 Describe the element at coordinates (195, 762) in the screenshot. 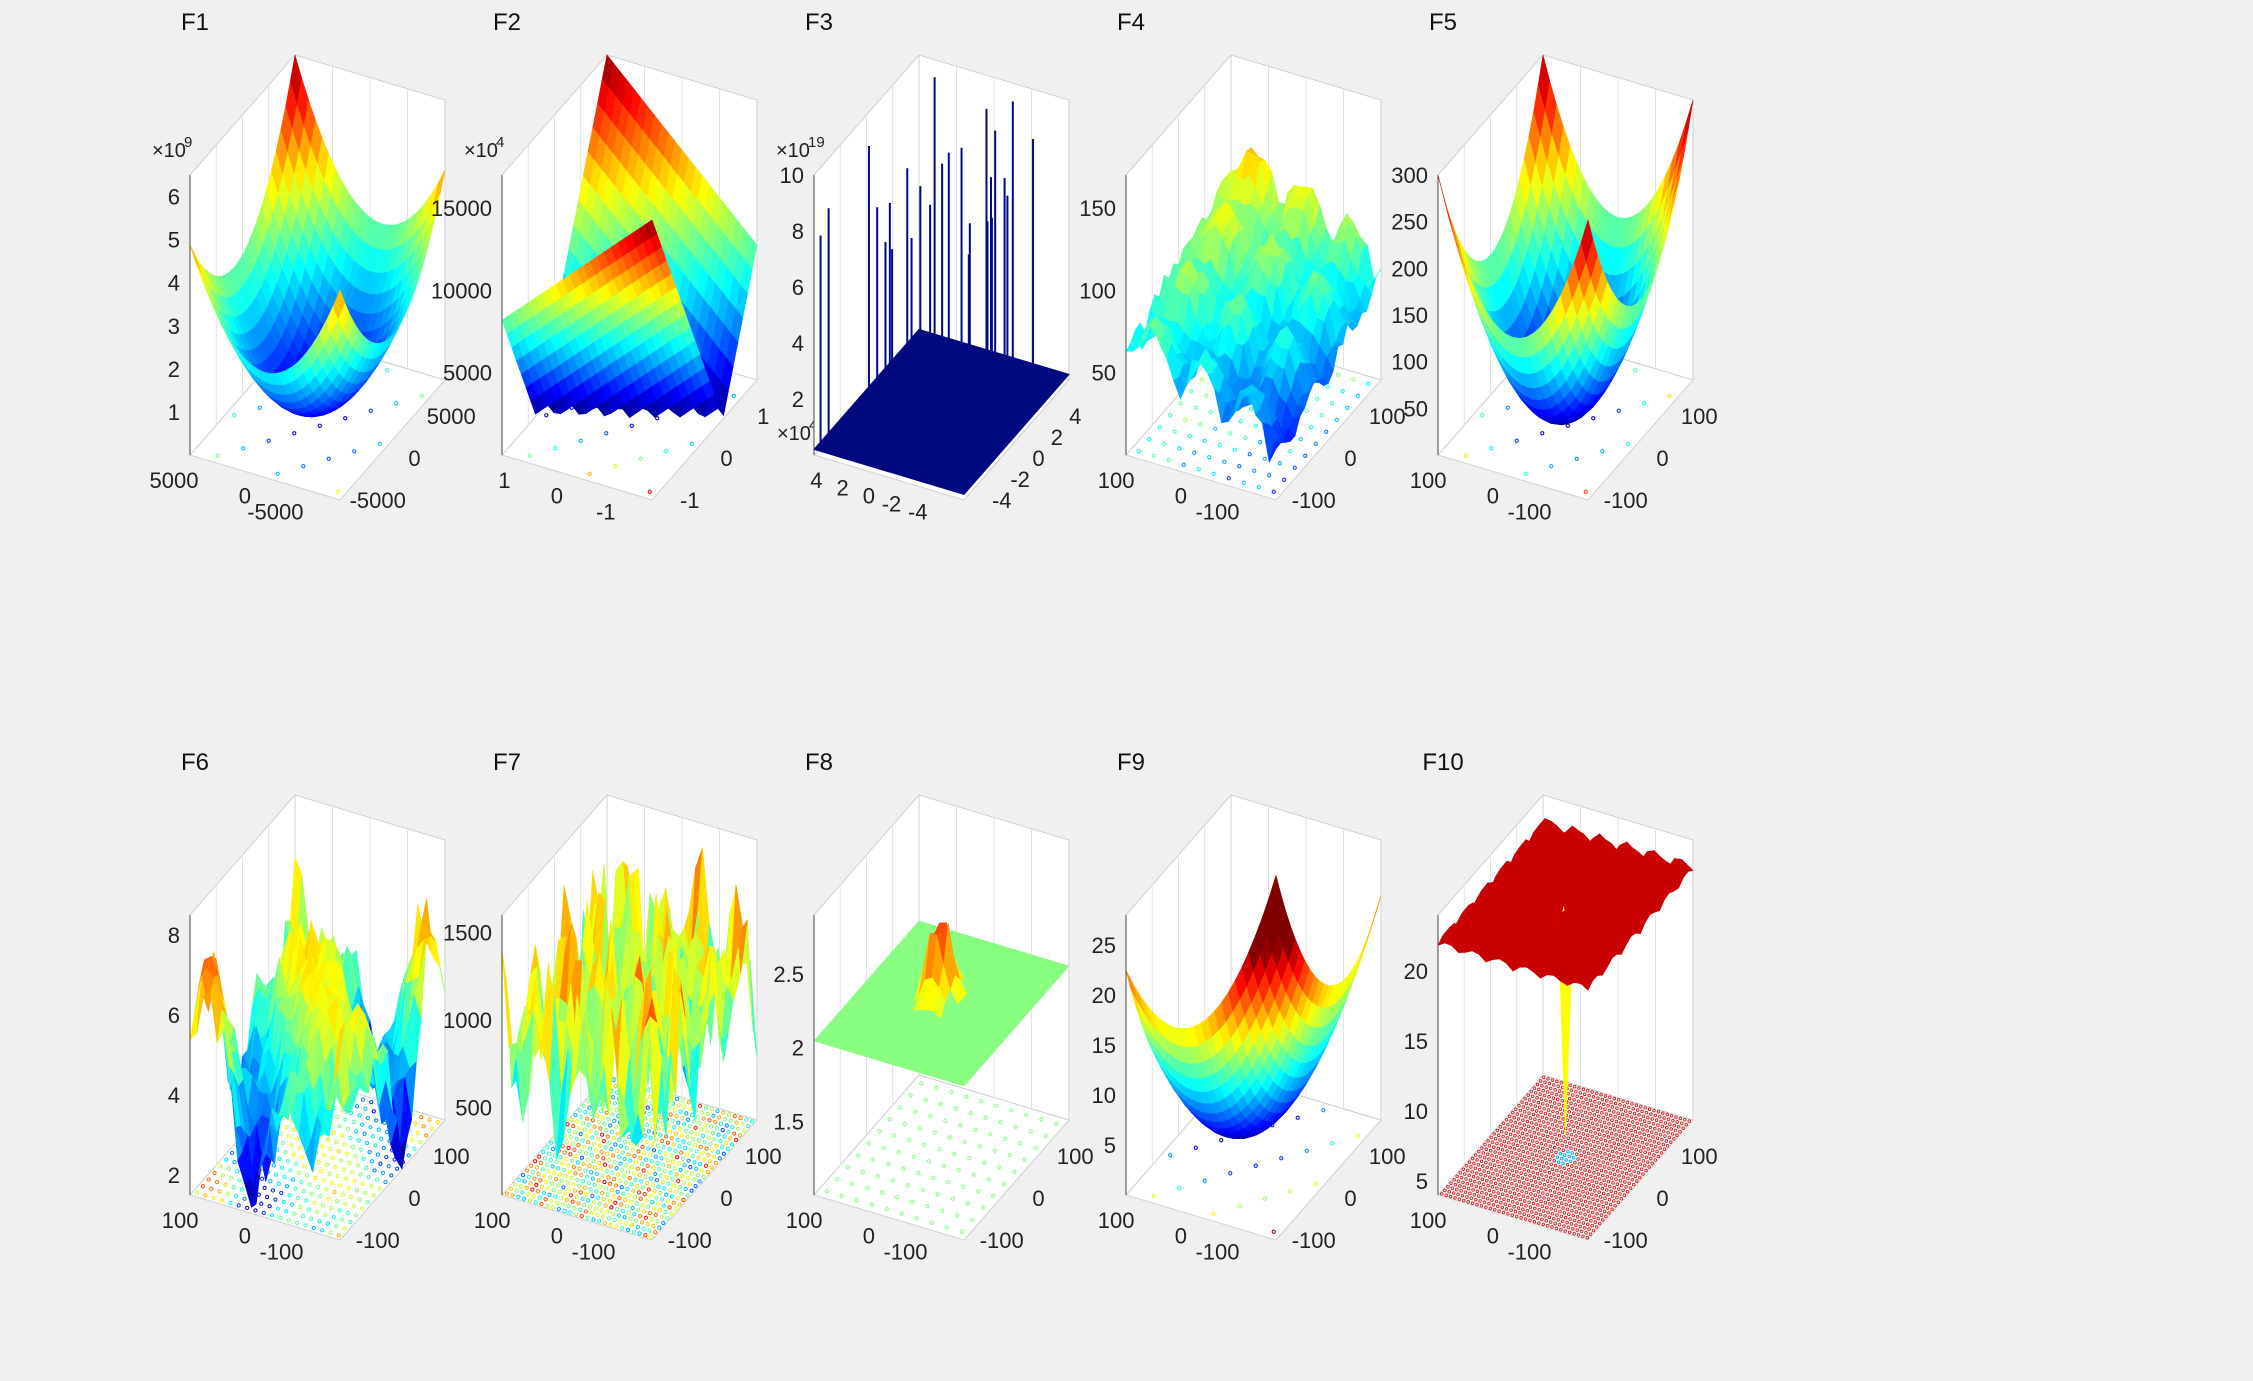

I see `subplot-title: F6` at that location.